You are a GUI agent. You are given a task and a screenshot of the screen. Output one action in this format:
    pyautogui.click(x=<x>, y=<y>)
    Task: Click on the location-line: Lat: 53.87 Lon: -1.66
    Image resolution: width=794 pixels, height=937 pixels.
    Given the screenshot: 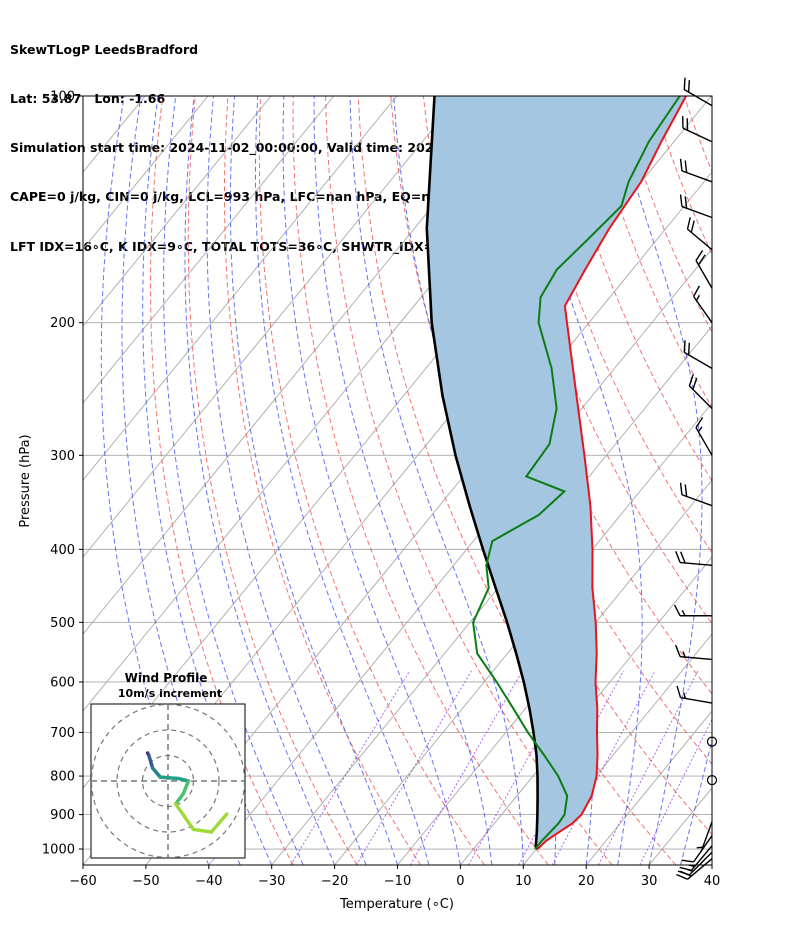 What is the action you would take?
    pyautogui.click(x=88, y=99)
    